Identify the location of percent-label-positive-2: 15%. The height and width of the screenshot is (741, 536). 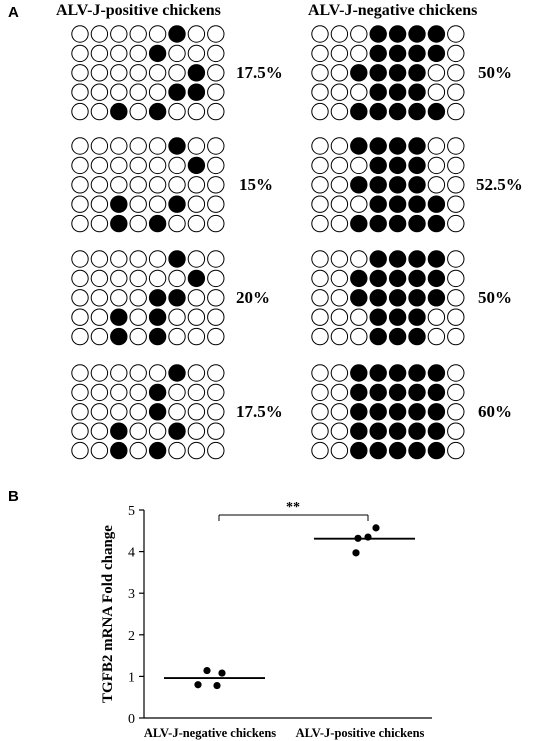
(256, 184).